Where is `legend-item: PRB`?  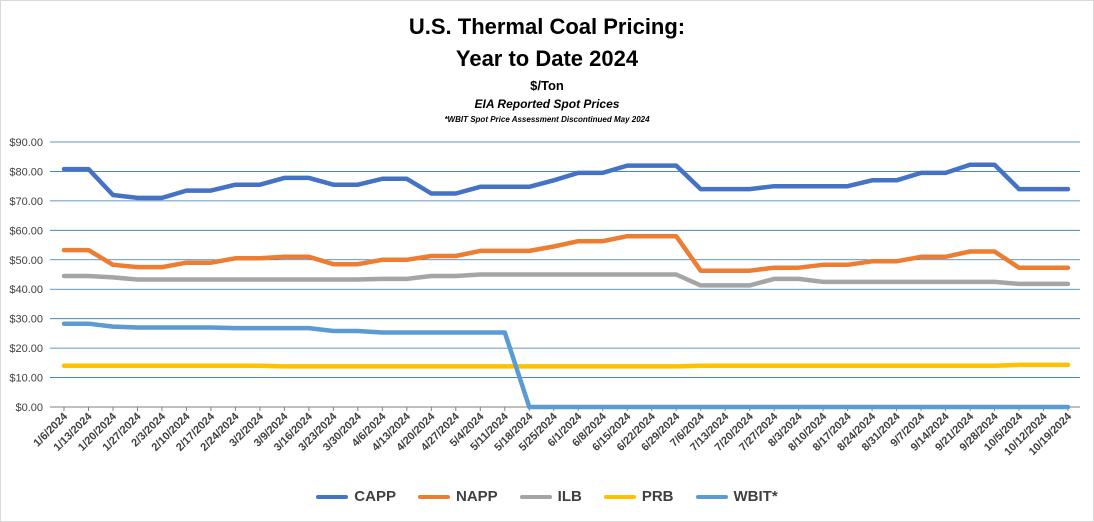 legend-item: PRB is located at coordinates (638, 496).